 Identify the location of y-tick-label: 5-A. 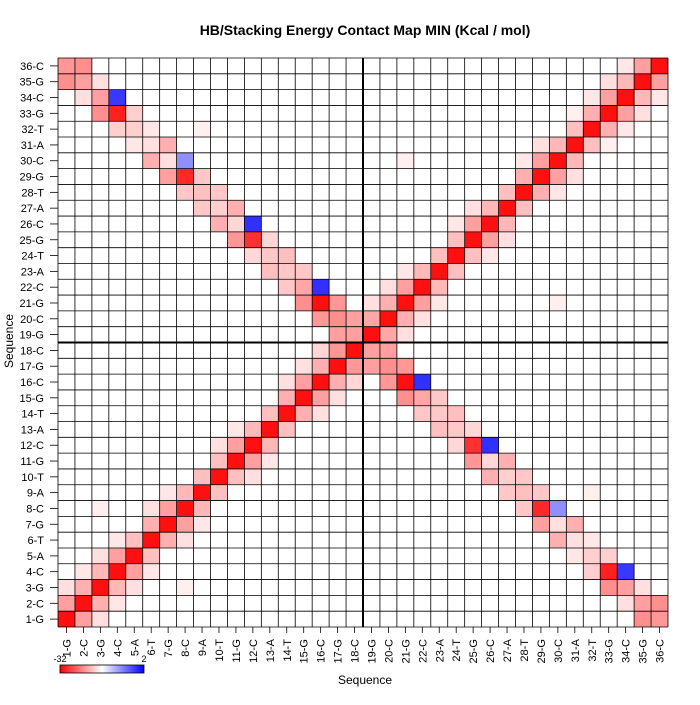
(36, 557).